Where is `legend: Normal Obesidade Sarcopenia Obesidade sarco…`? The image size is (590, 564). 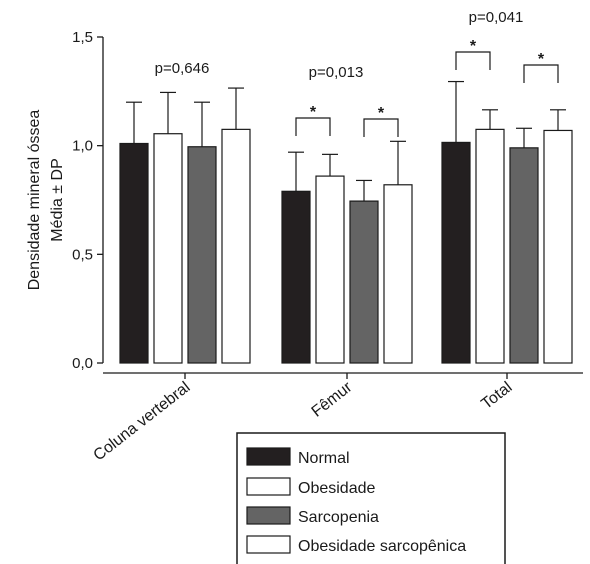
legend: Normal Obesidade Sarcopenia Obesidade sarco… is located at coordinates (371, 498).